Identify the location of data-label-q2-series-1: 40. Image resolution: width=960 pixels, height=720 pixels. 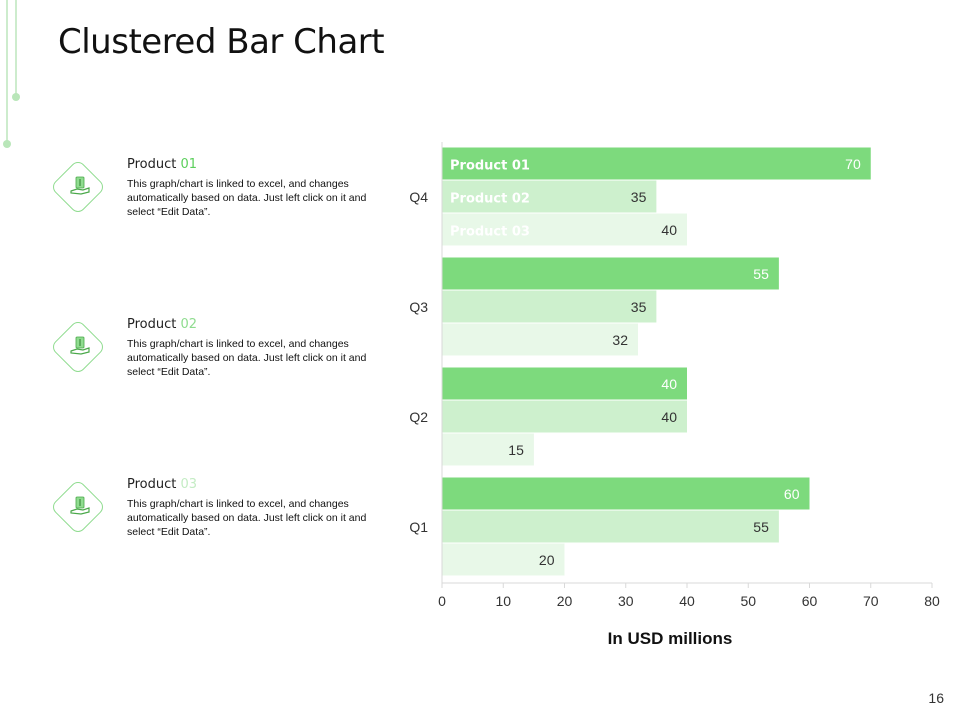
(669, 384).